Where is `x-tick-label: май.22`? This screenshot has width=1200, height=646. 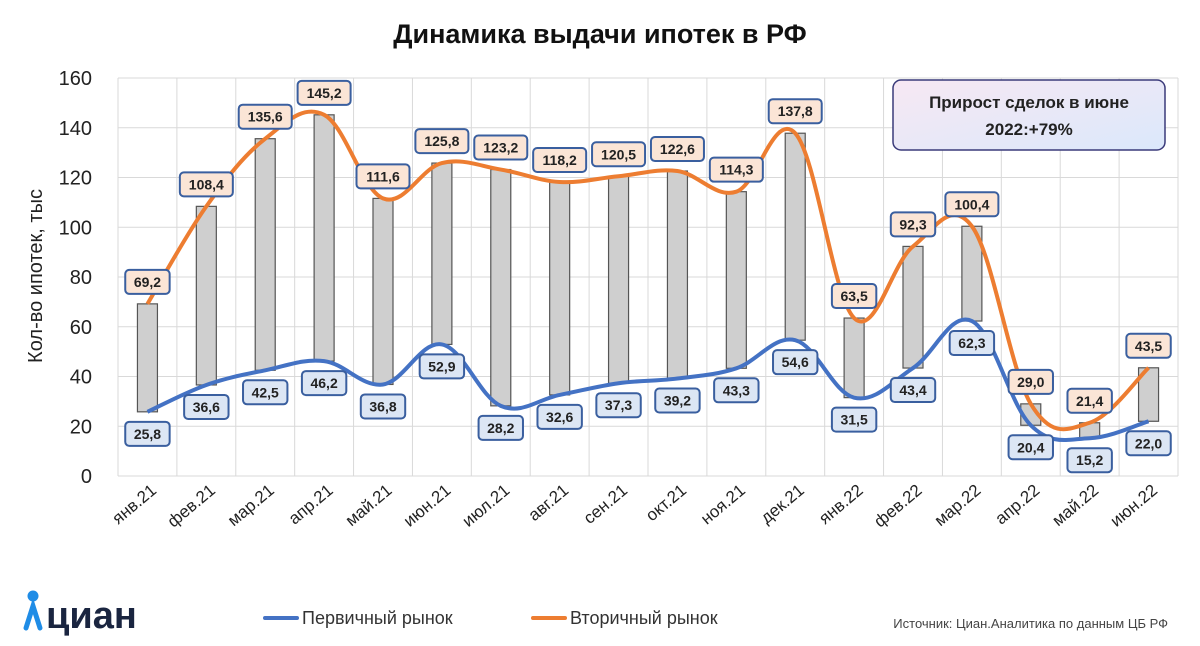 x-tick-label: май.22 is located at coordinates (1075, 505).